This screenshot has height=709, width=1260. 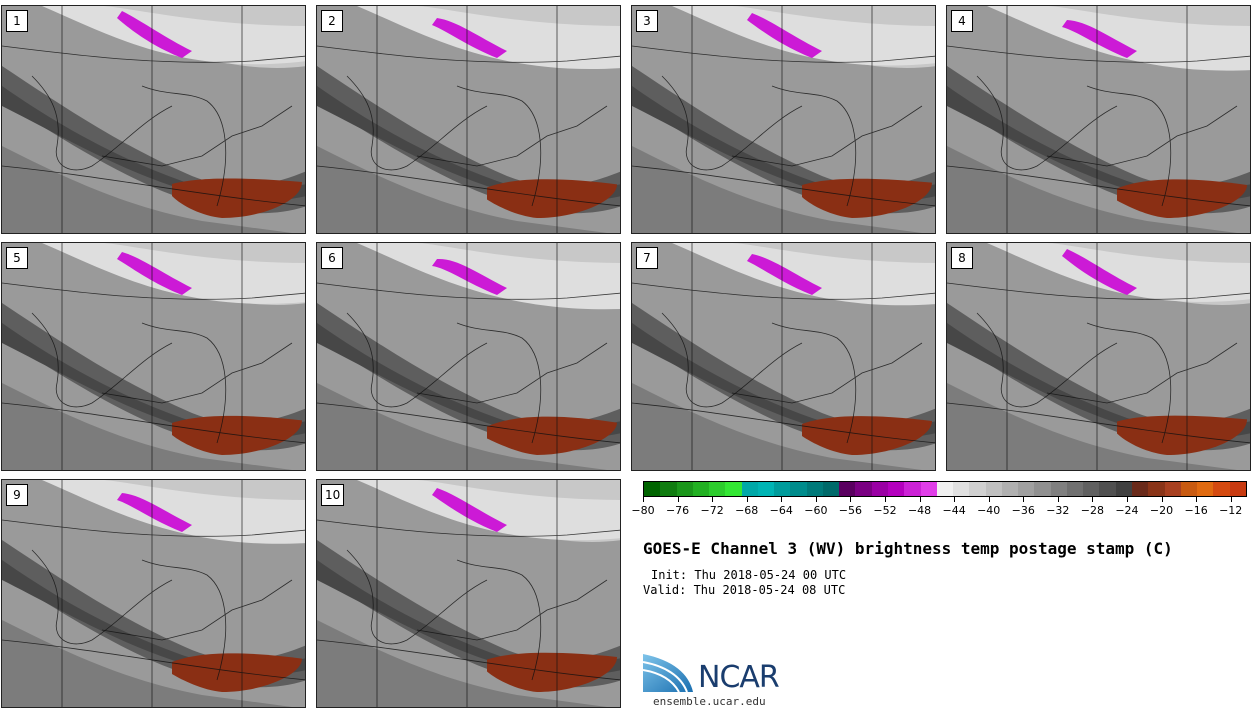 What do you see at coordinates (333, 495) in the screenshot?
I see `panel-label: 10` at bounding box center [333, 495].